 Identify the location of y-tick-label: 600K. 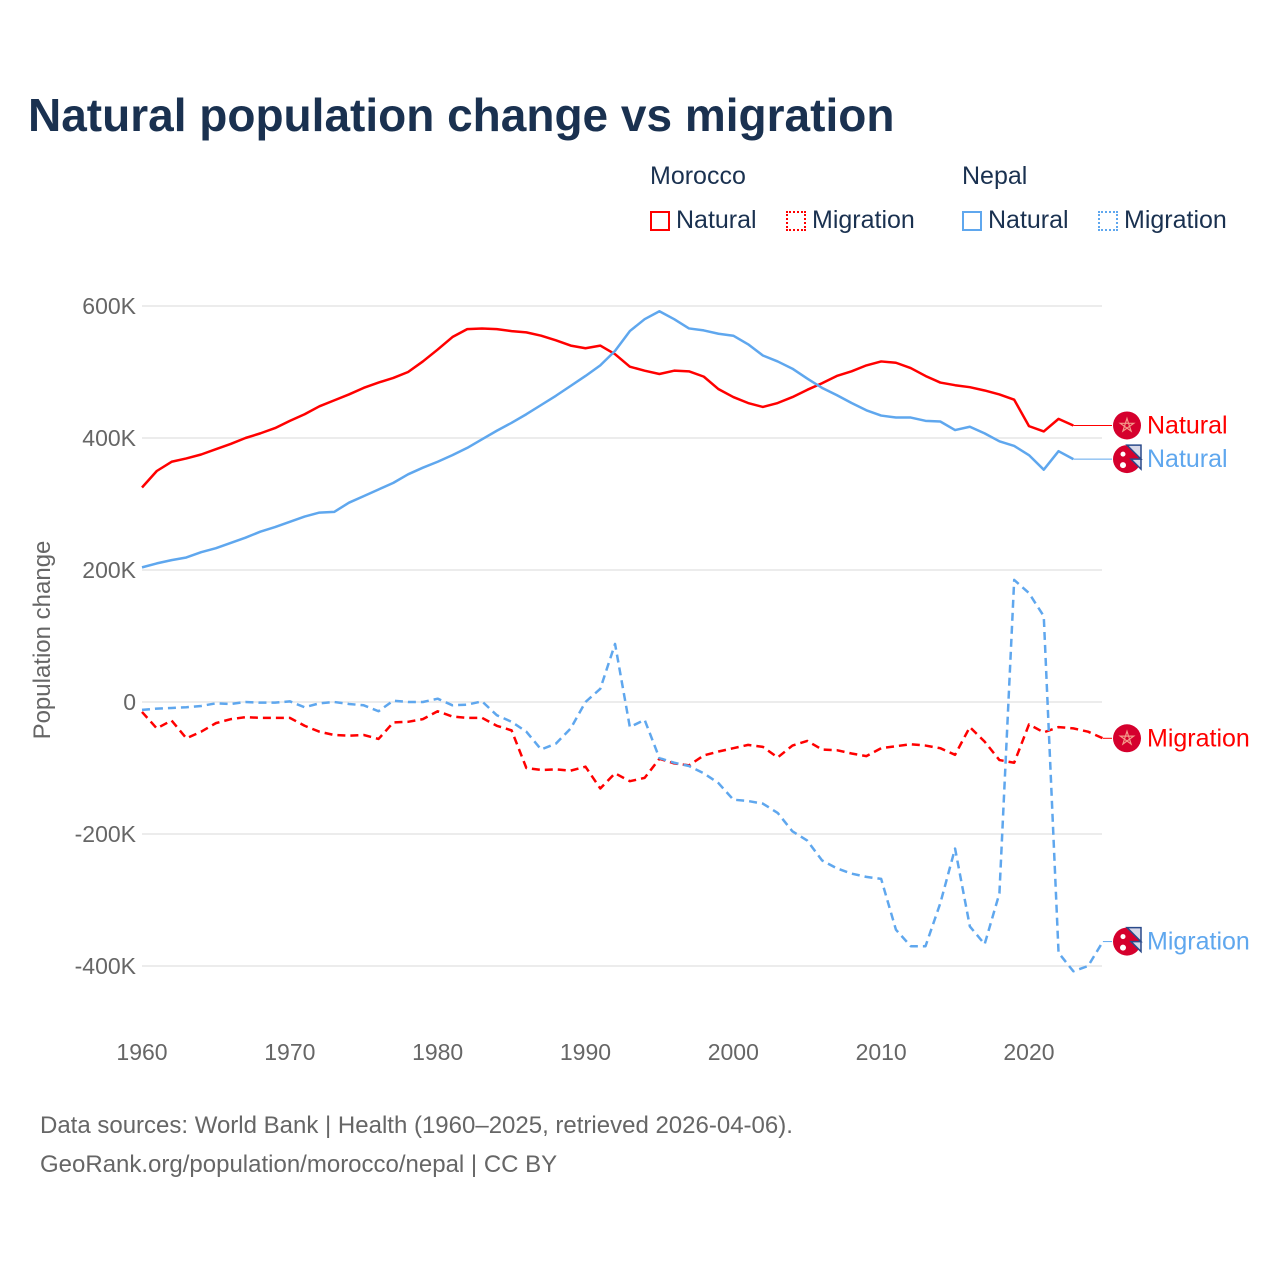
(109, 306).